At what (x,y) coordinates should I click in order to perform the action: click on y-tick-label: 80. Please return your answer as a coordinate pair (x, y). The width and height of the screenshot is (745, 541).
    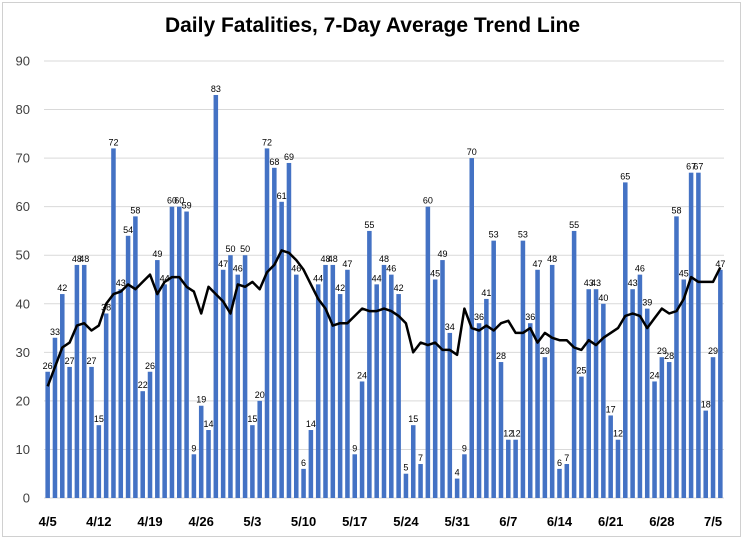
    Looking at the image, I should click on (23, 109).